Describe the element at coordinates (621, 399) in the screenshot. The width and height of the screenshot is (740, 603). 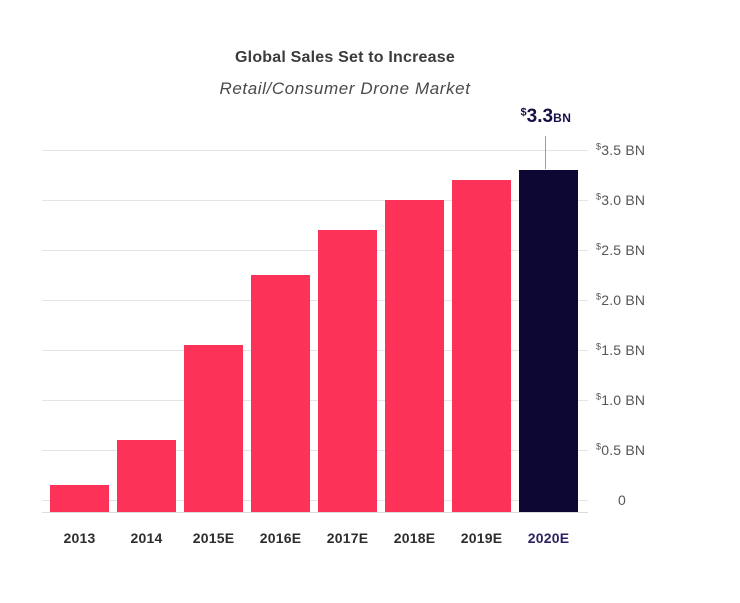
I see `y-axis-label: $1.0 BN` at that location.